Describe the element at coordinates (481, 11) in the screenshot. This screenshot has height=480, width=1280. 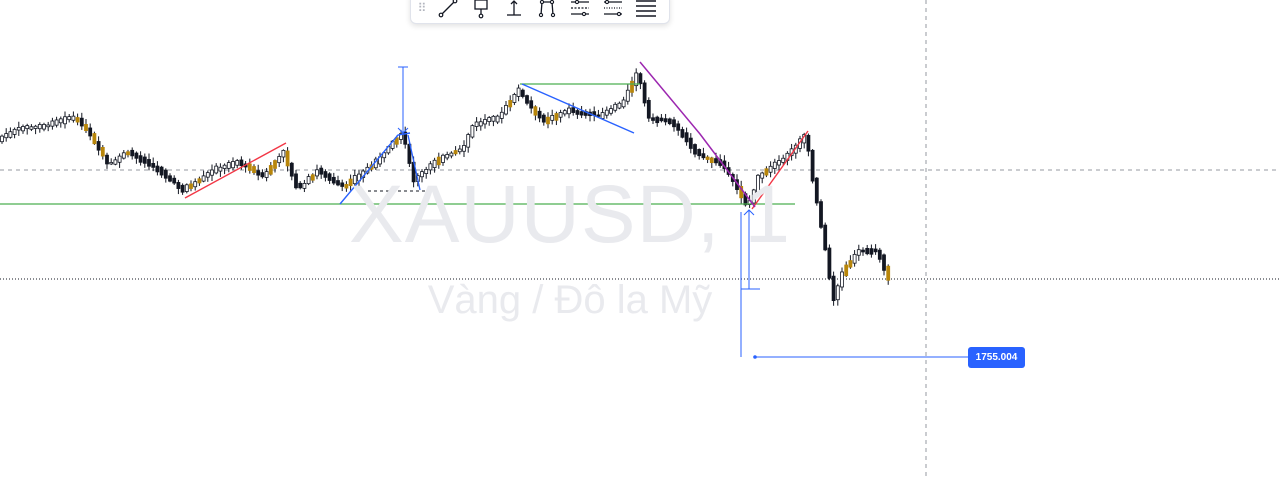
I see `anchor-tool-button` at that location.